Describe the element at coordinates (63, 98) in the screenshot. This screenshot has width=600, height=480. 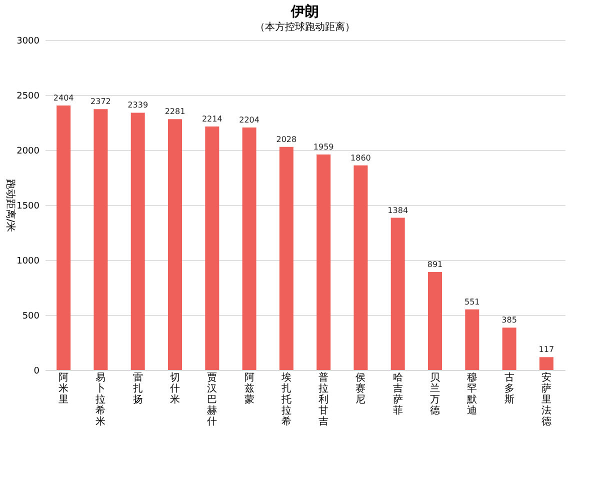
I see `data-label: 2404` at that location.